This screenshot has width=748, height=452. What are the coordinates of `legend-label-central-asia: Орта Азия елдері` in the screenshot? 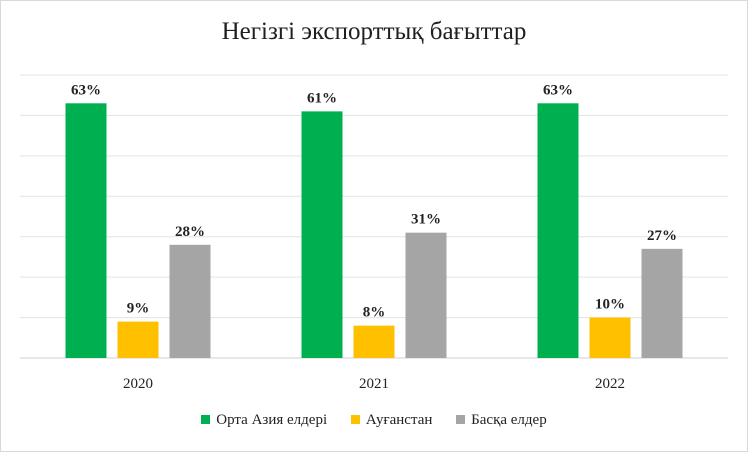 It's located at (272, 420).